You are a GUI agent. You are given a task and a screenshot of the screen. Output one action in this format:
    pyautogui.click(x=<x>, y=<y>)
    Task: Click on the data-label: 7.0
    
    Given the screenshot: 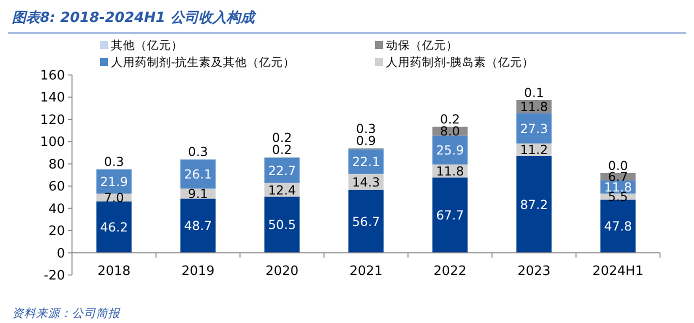 What is the action you would take?
    pyautogui.click(x=114, y=198)
    